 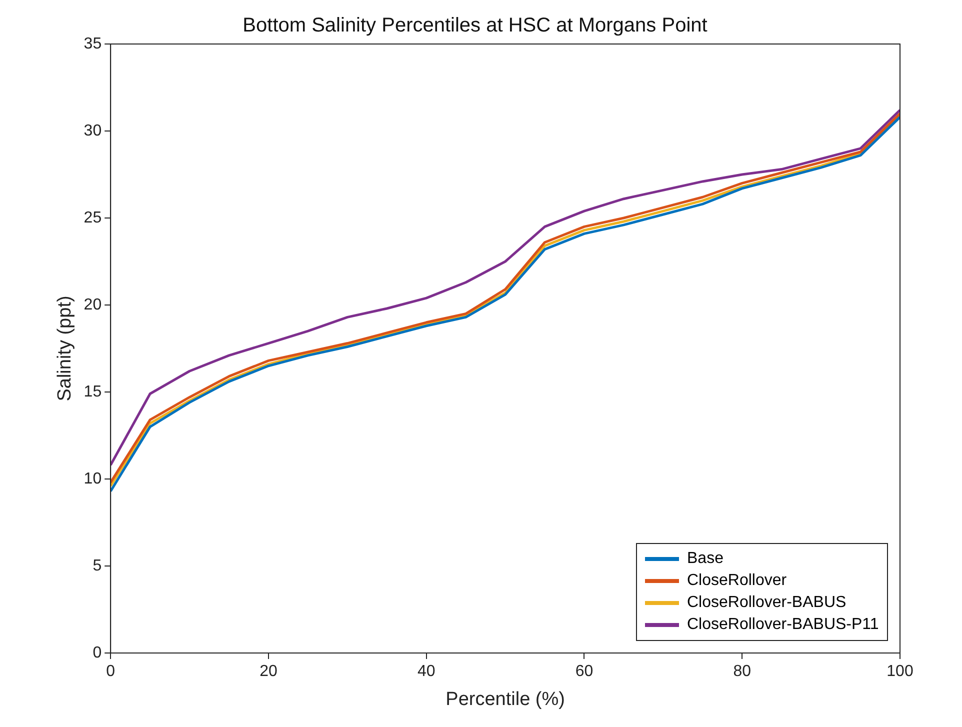 What do you see at coordinates (505, 699) in the screenshot?
I see `x-axis-title: Percentile (%)` at bounding box center [505, 699].